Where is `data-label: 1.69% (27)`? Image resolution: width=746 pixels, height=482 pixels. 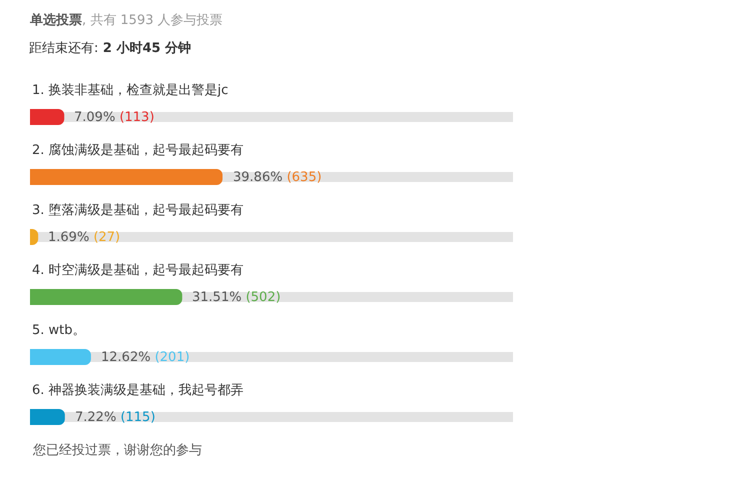 data-label: 1.69% (27) is located at coordinates (84, 237).